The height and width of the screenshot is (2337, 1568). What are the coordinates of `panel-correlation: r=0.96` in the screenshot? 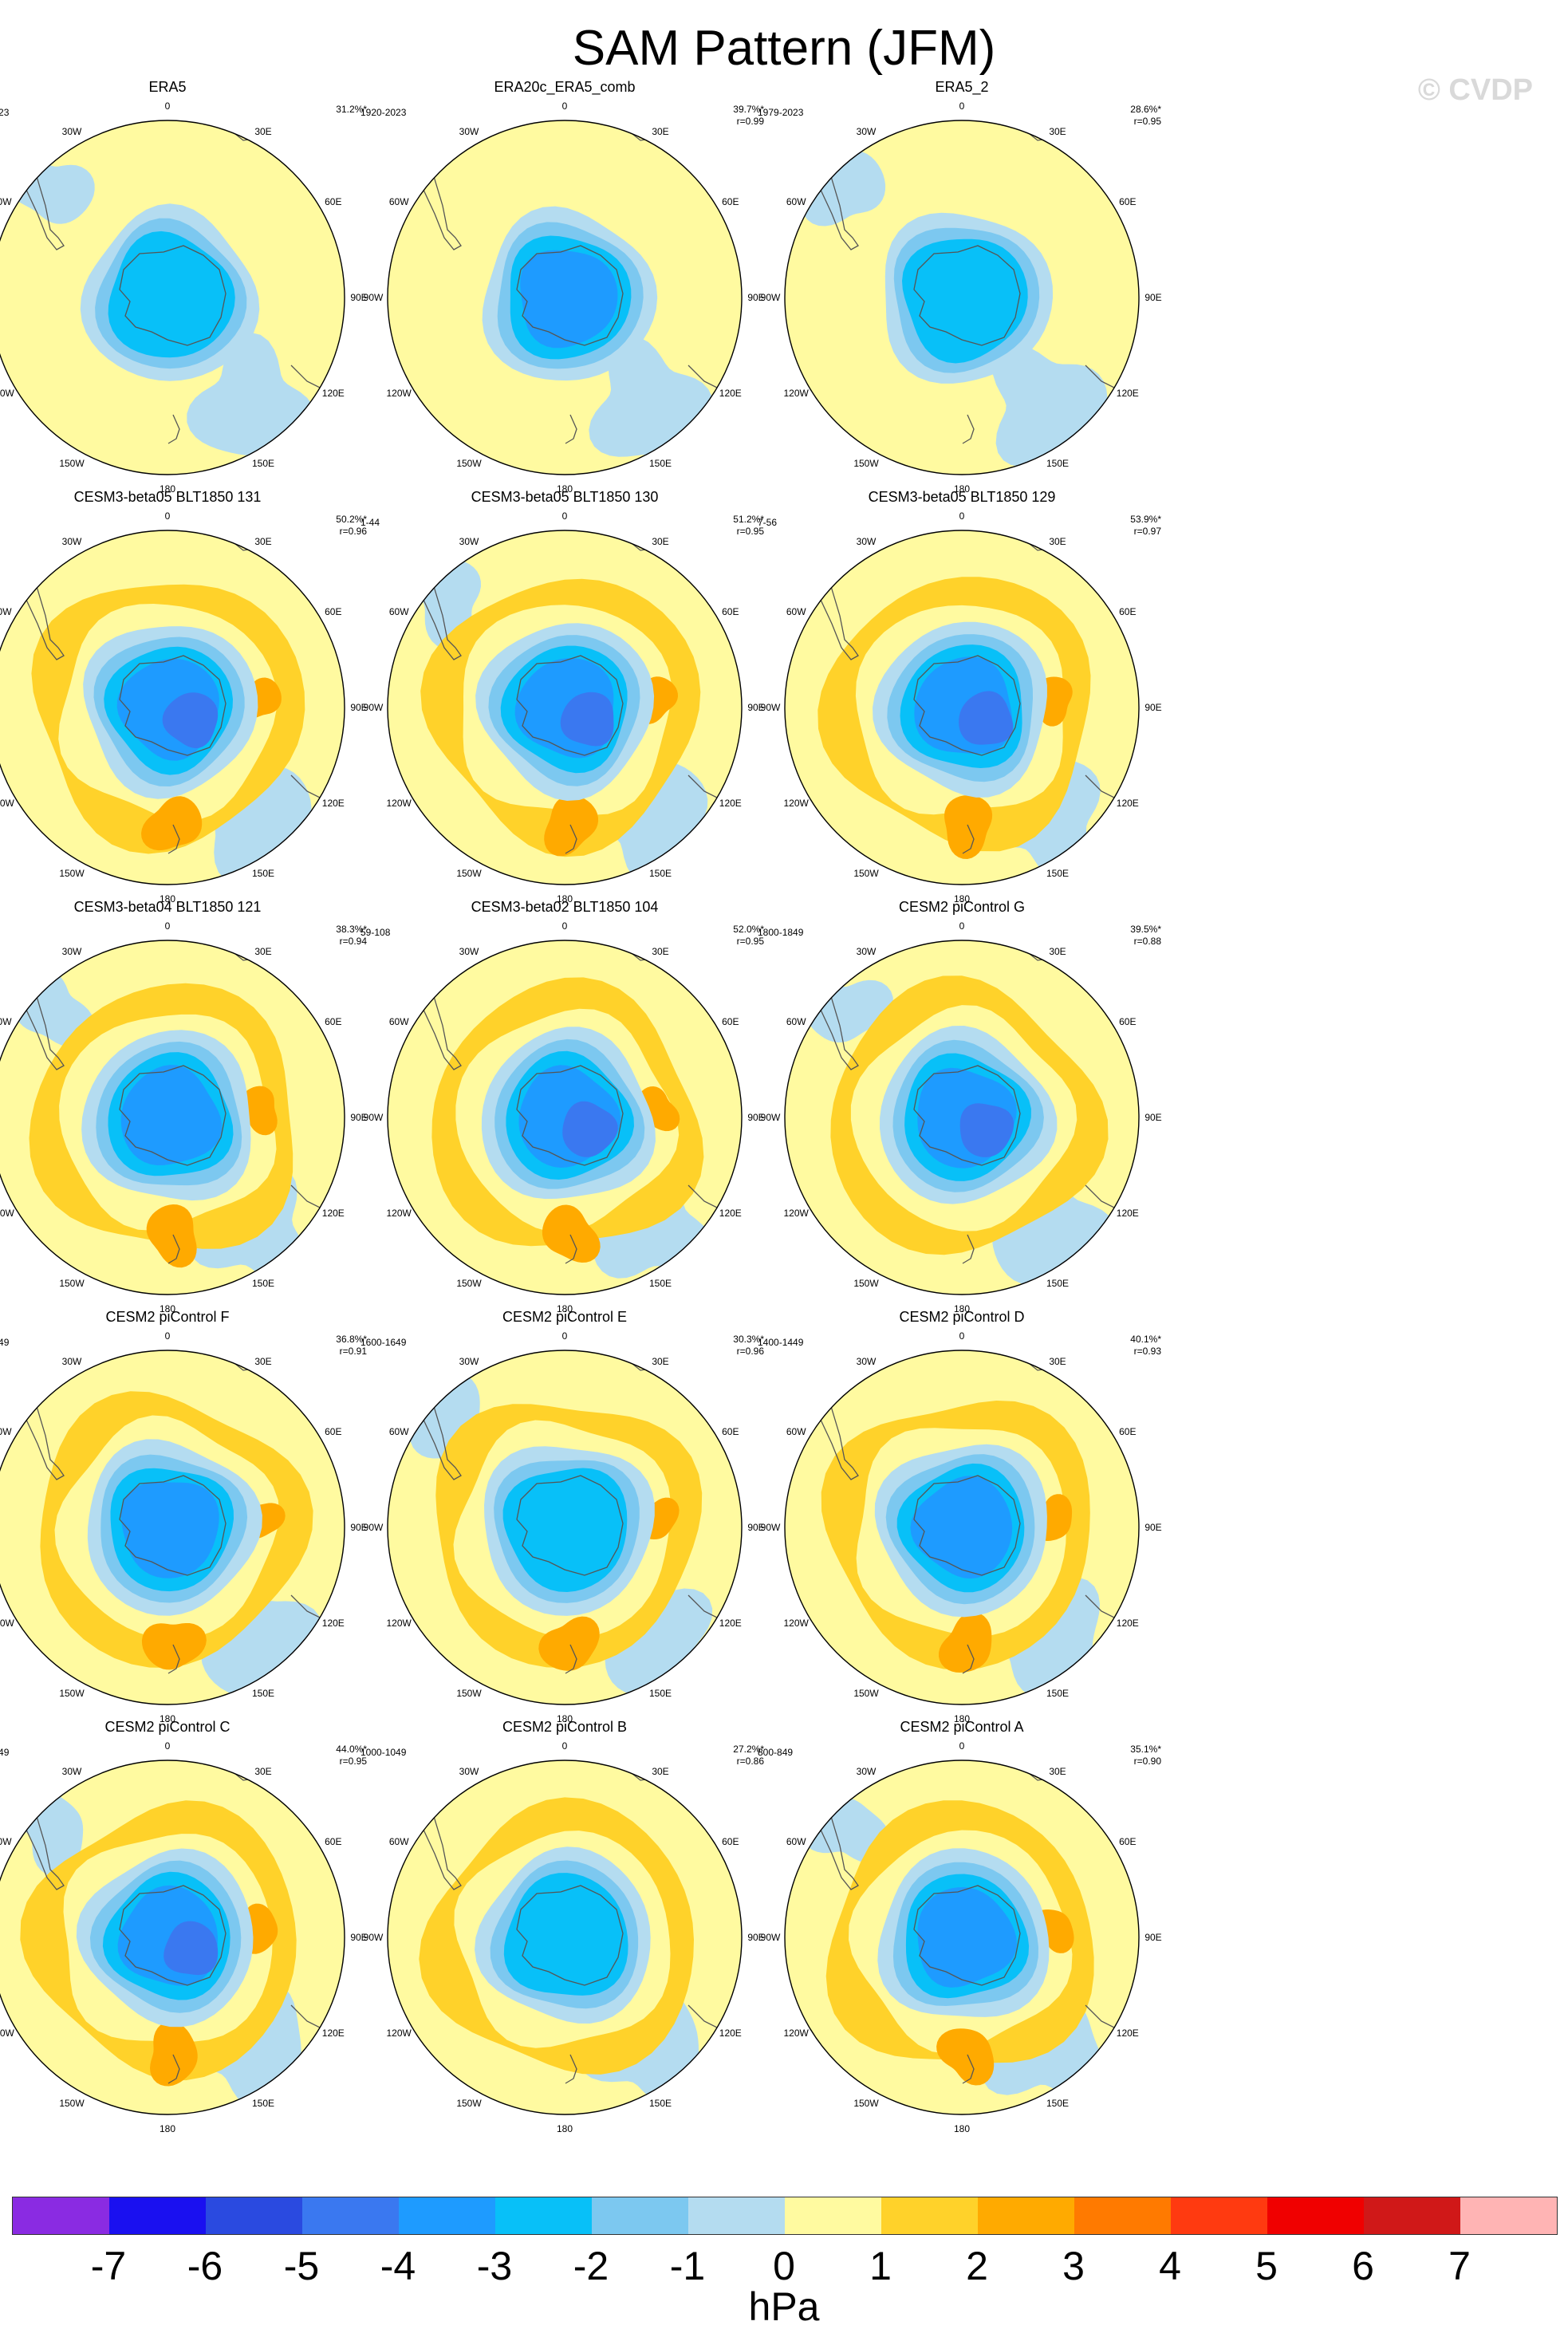 It's located at (750, 1352).